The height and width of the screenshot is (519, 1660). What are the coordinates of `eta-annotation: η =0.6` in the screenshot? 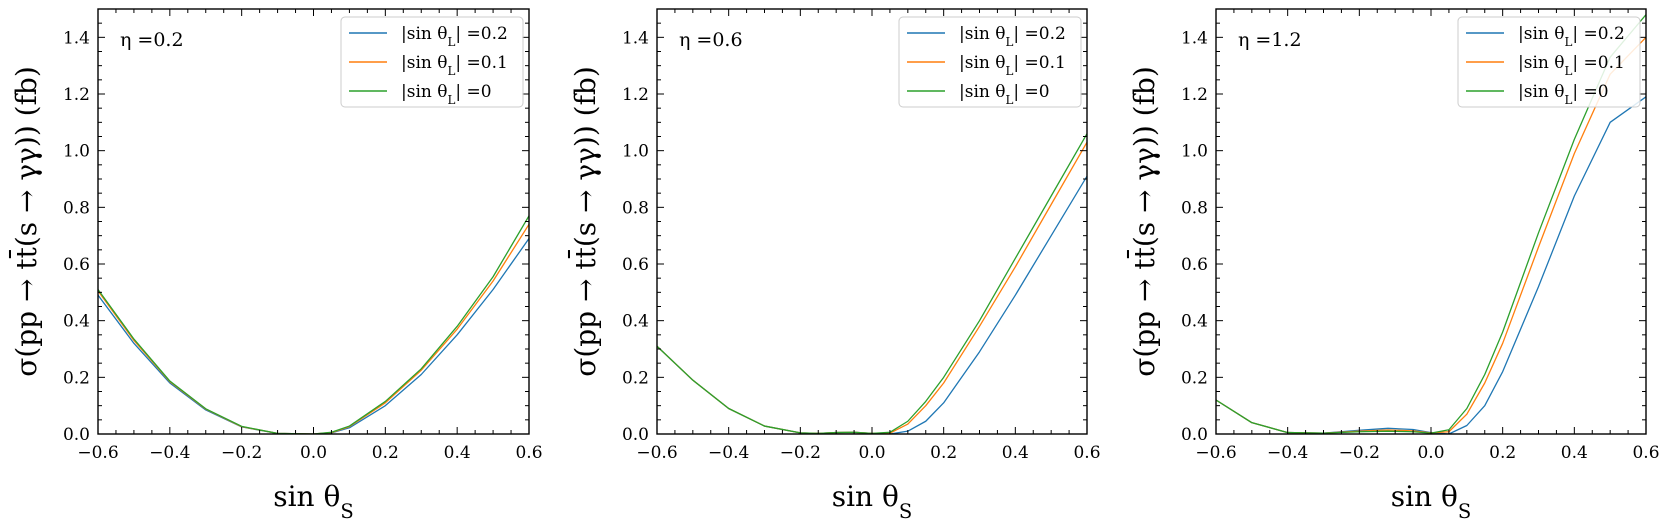 It's located at (711, 40).